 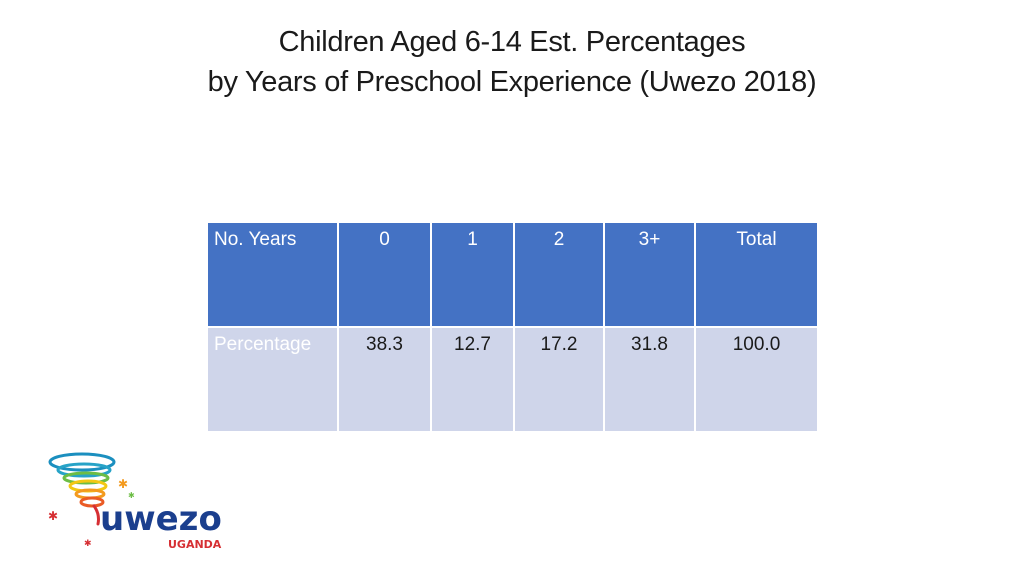 I want to click on table-cell-2: 17.2, so click(x=559, y=379).